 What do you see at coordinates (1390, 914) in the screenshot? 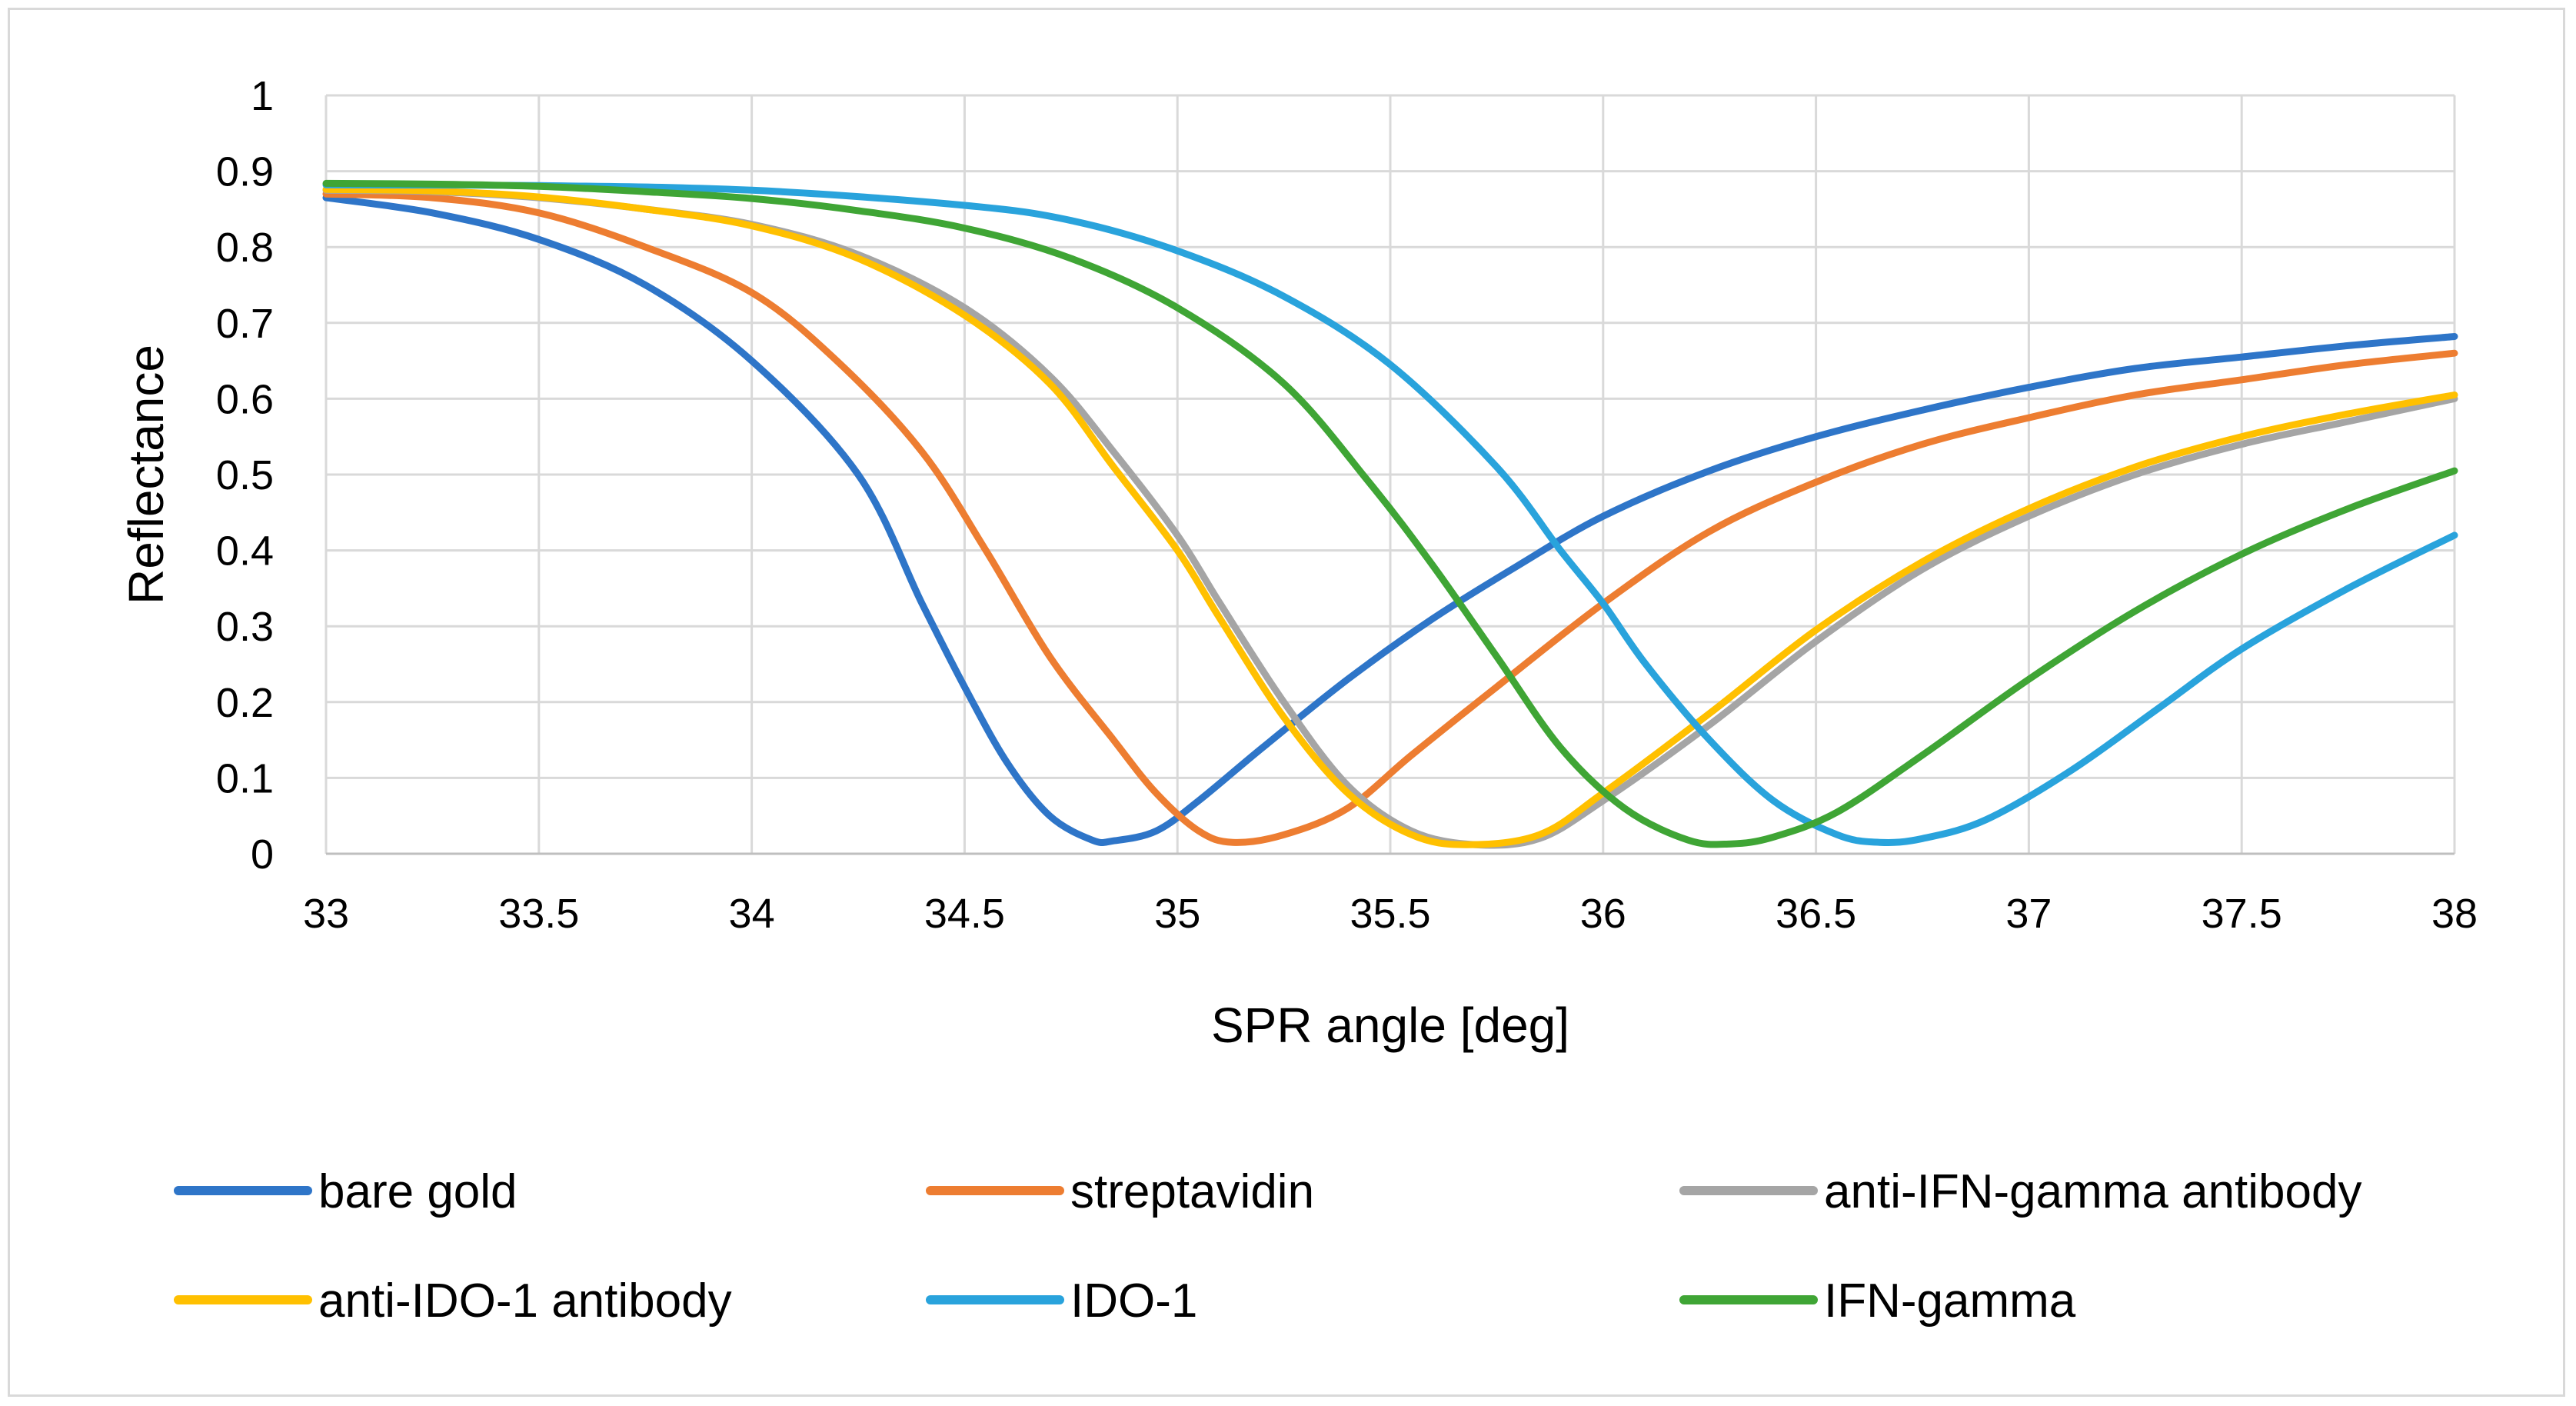
I see `x-tick-label: 35.5` at bounding box center [1390, 914].